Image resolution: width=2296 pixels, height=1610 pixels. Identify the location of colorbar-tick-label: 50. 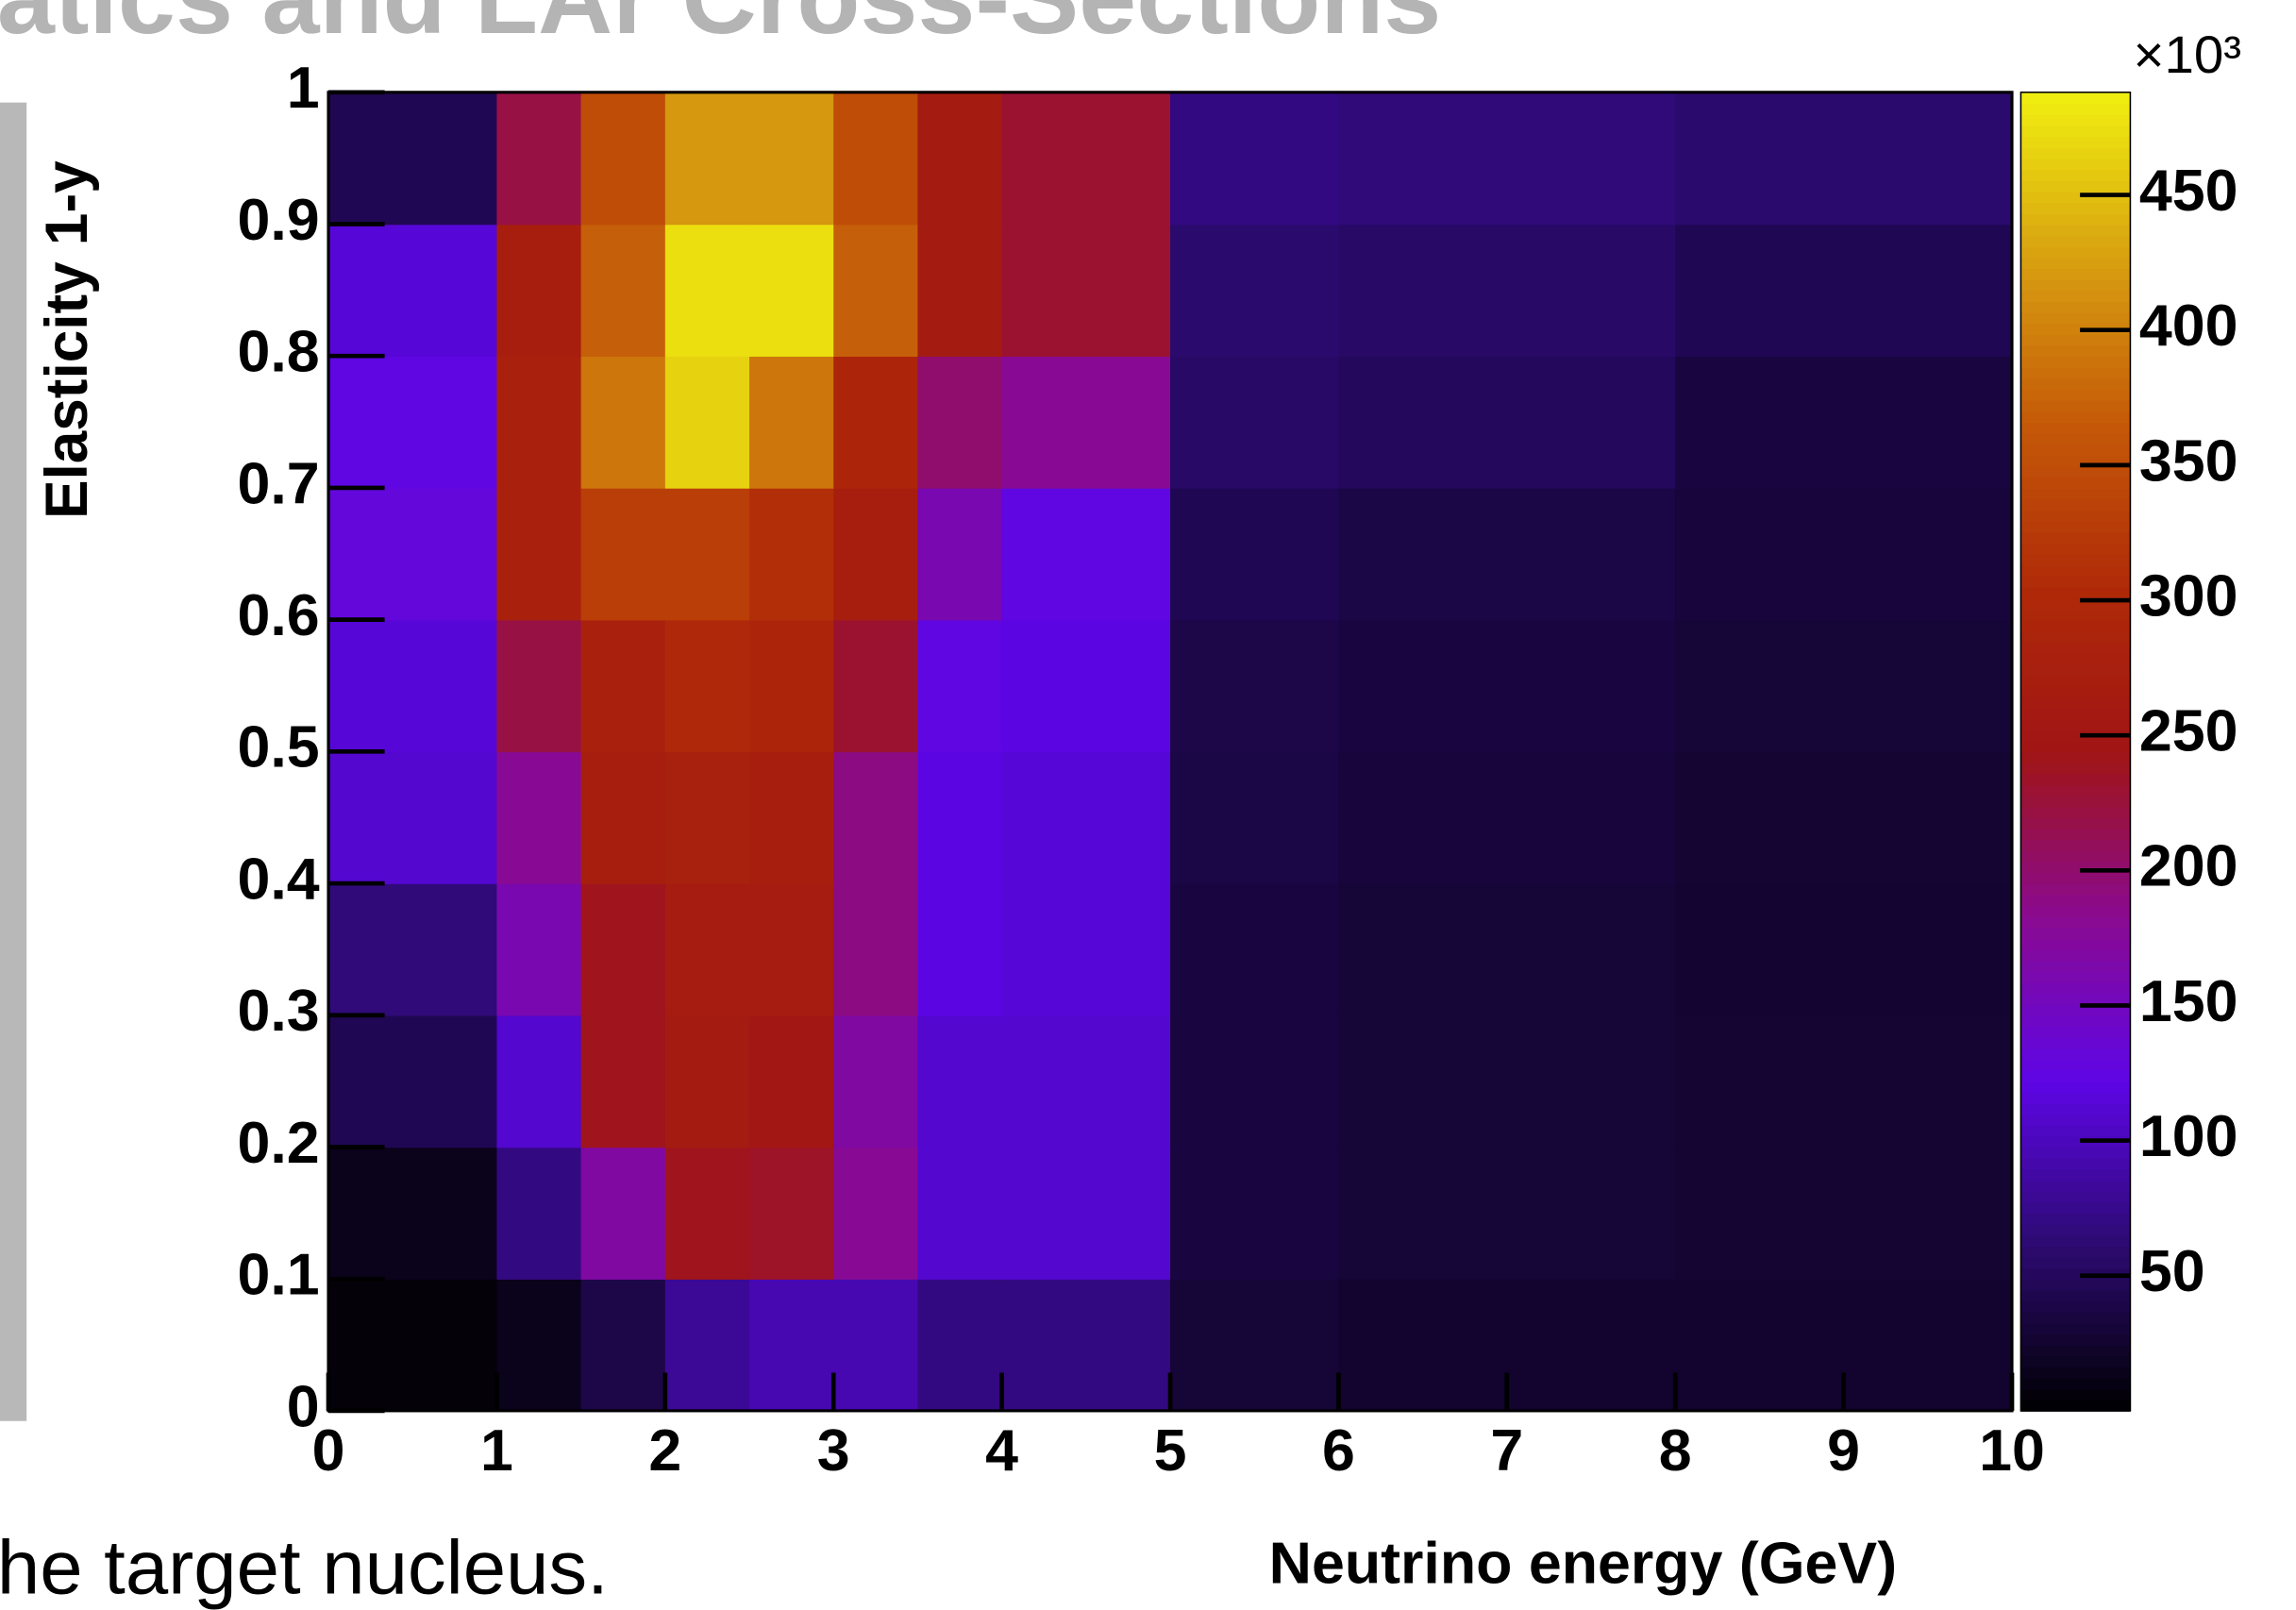
(2172, 1271).